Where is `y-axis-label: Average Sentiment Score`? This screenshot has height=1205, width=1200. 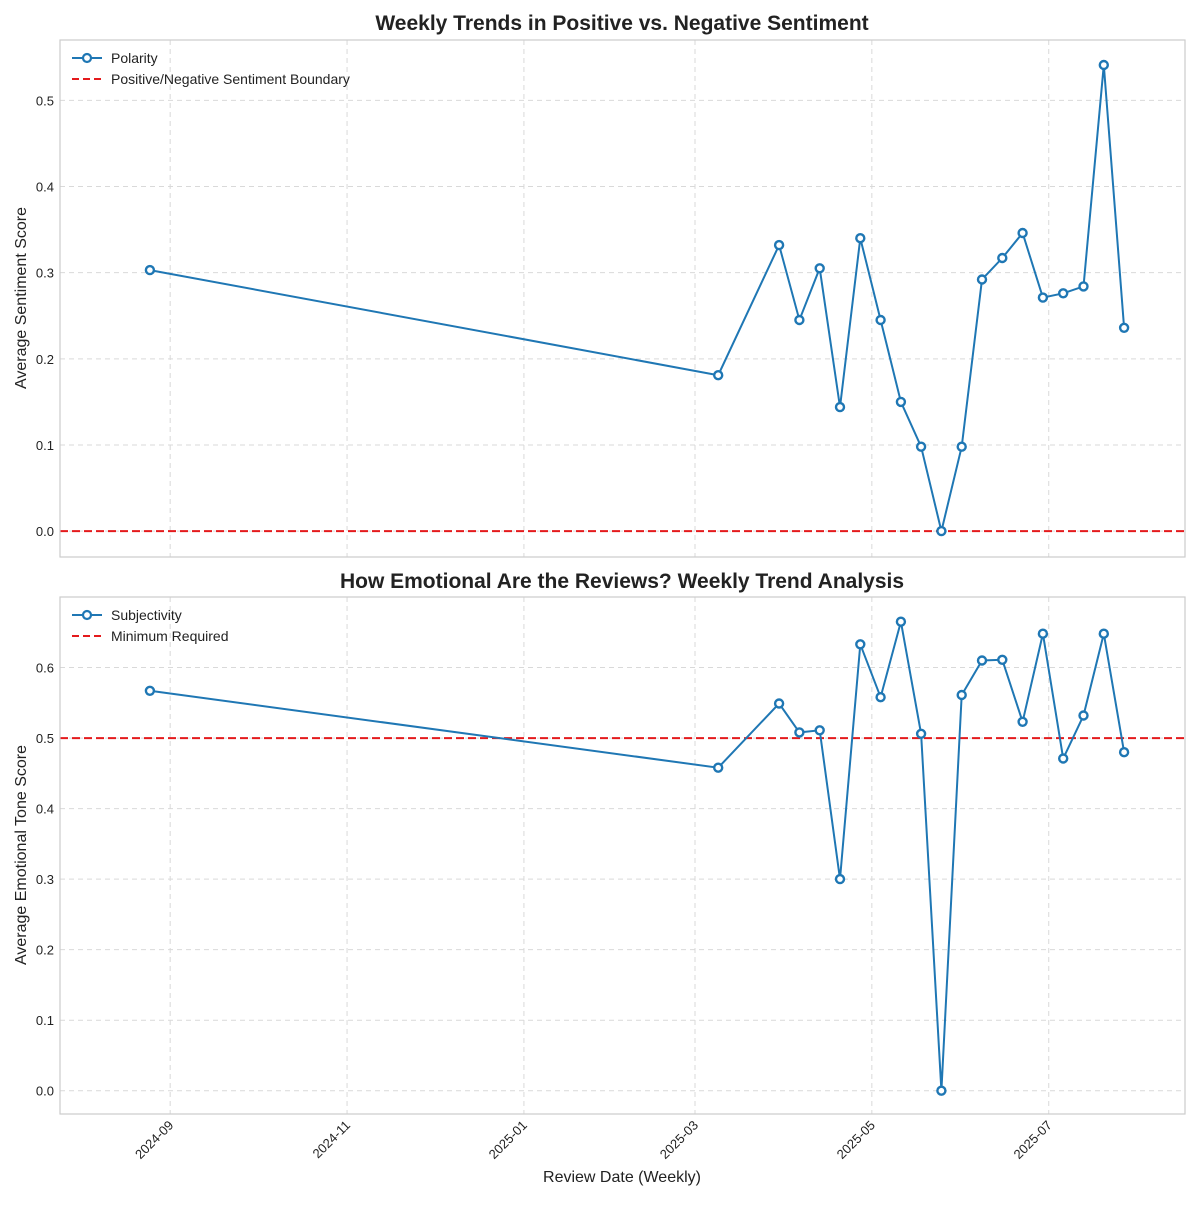 y-axis-label: Average Sentiment Score is located at coordinates (21, 298).